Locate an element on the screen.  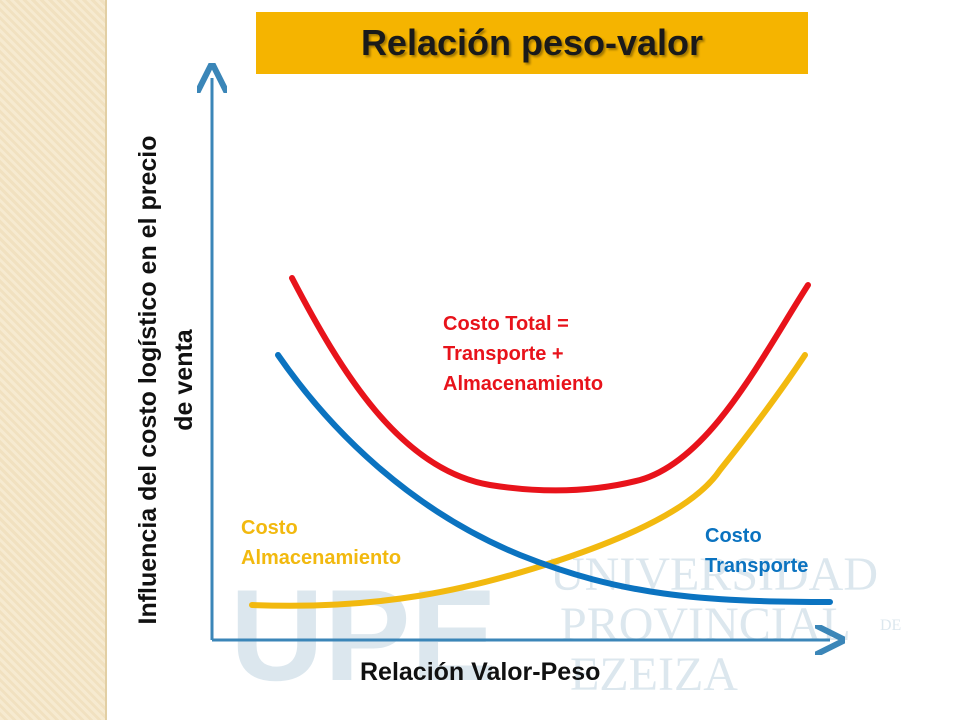
label-costo-almacenamiento: Costo Almacenamiento is located at coordinates (321, 543).